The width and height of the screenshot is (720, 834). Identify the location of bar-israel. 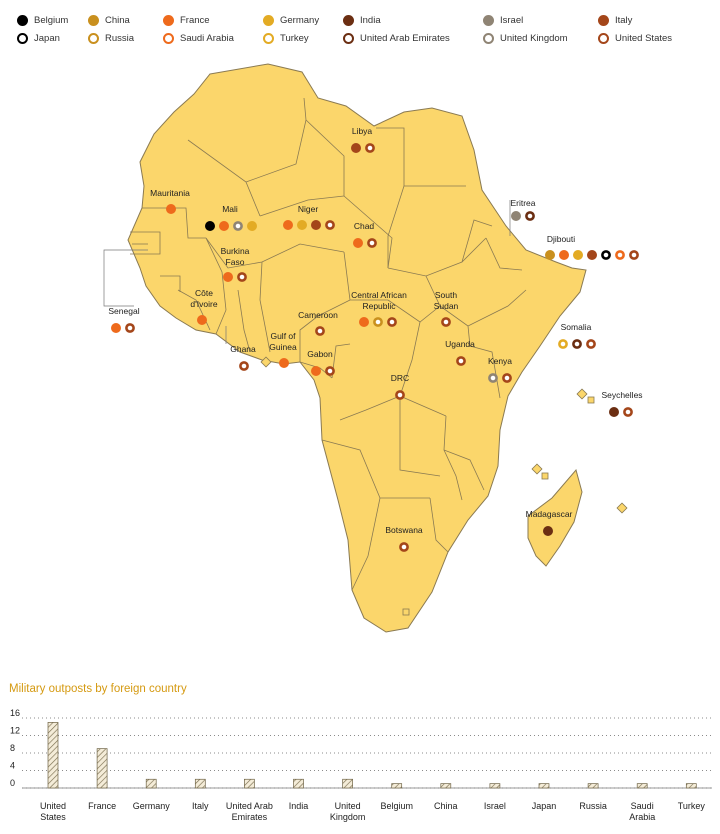
(495, 786).